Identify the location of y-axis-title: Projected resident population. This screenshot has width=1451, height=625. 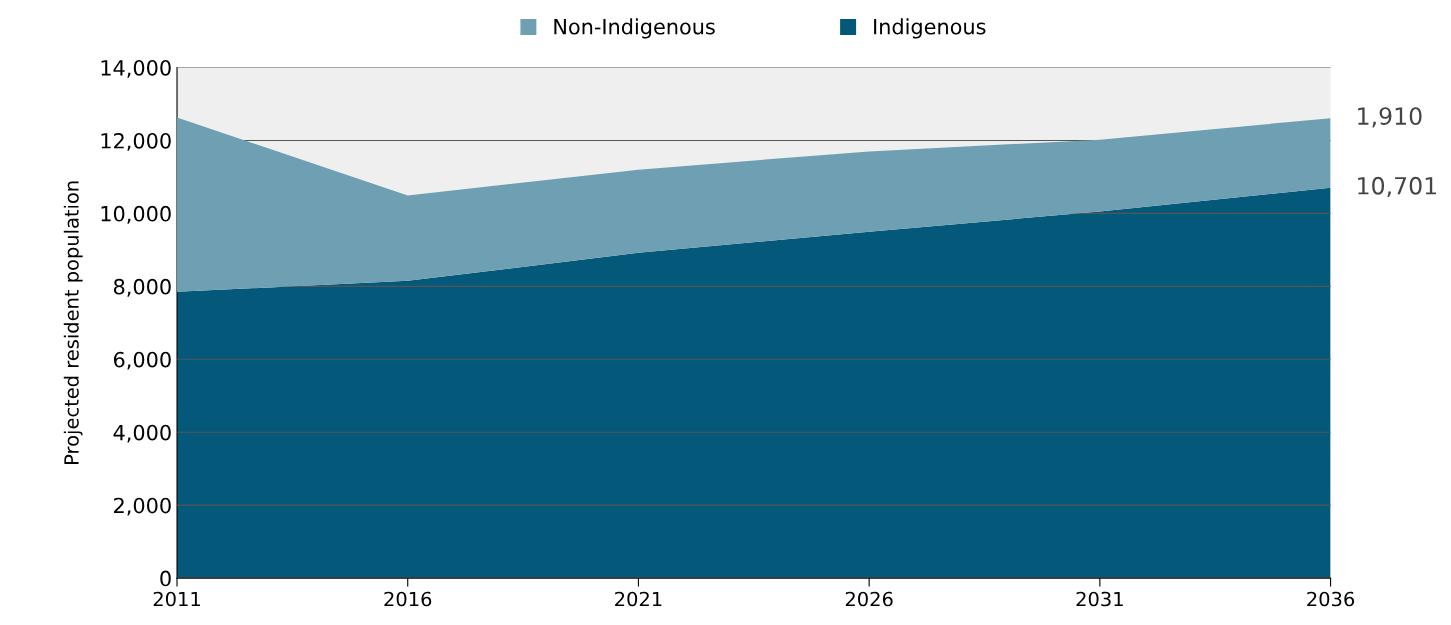
(73, 322).